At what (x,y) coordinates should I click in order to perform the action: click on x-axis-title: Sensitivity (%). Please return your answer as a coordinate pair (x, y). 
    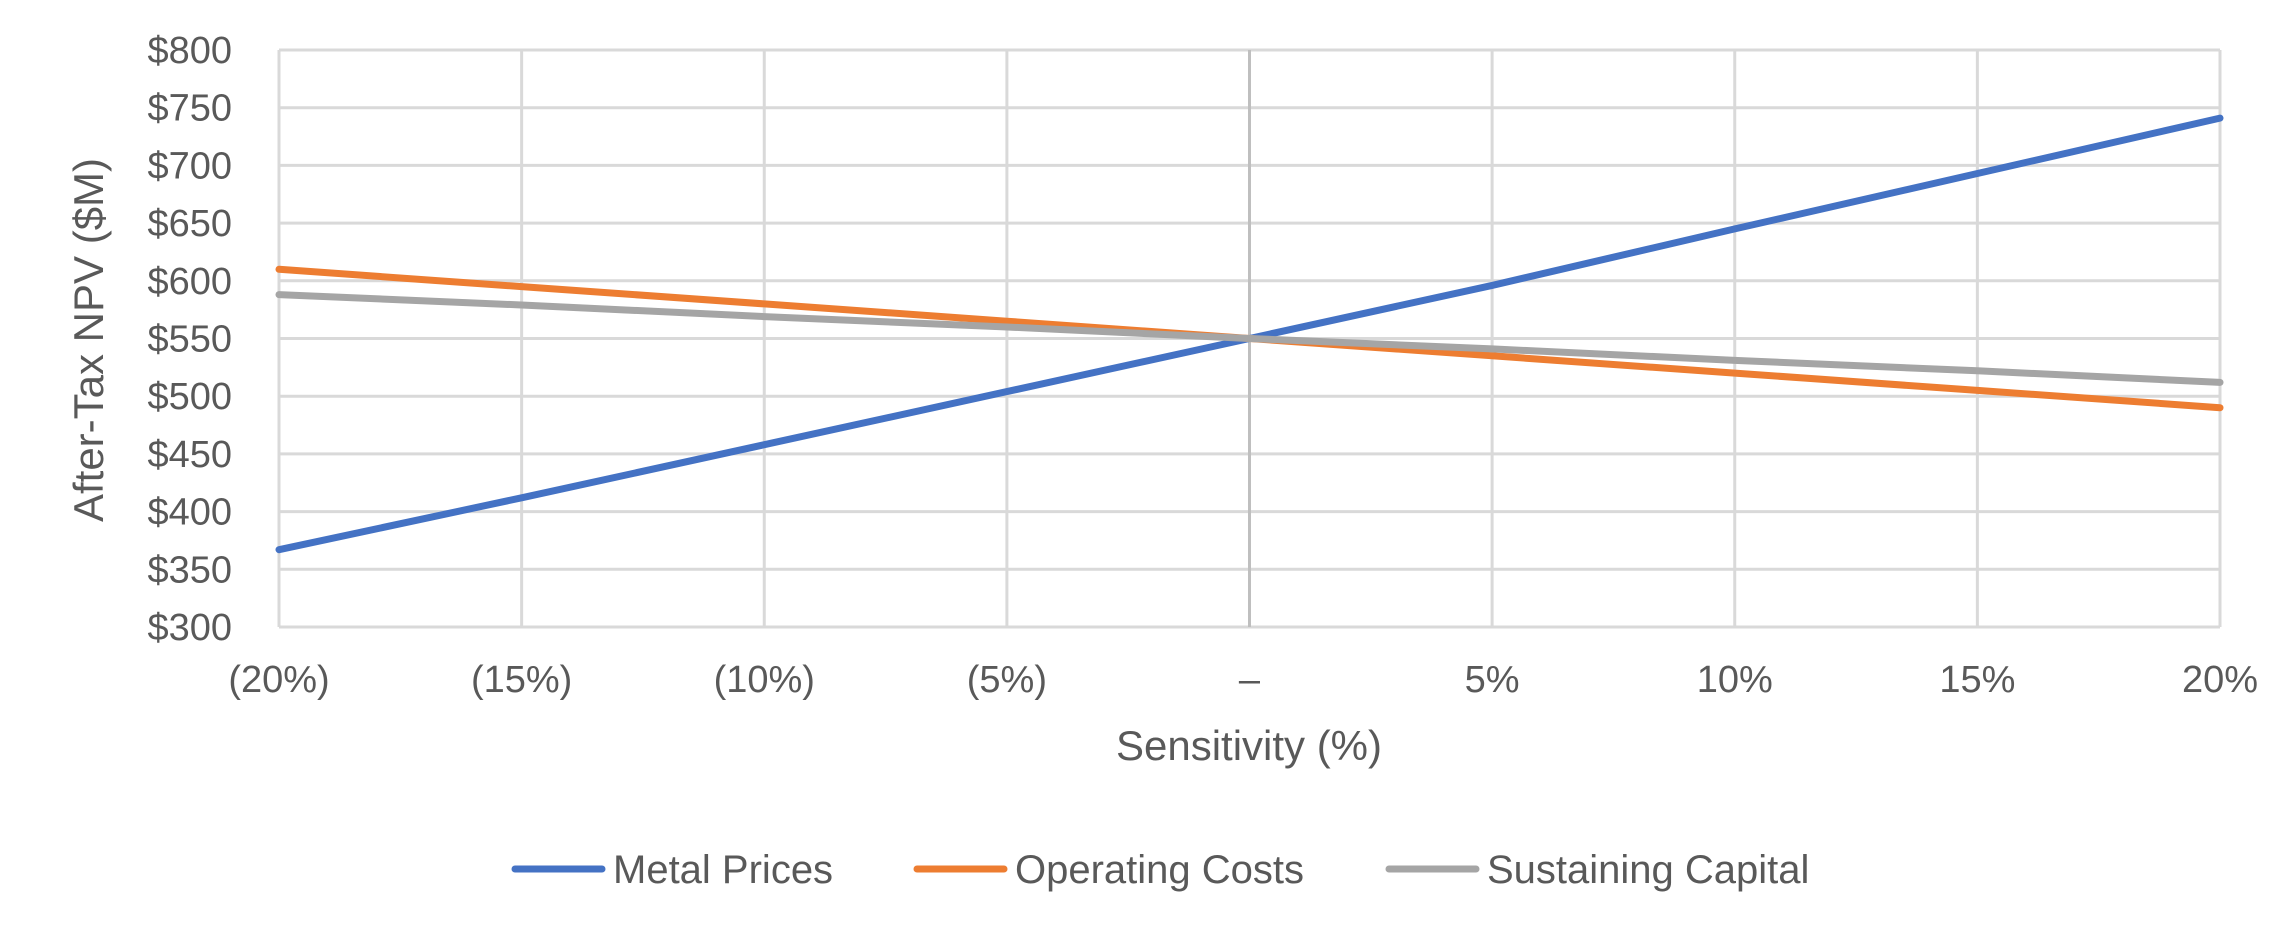
    Looking at the image, I should click on (1249, 745).